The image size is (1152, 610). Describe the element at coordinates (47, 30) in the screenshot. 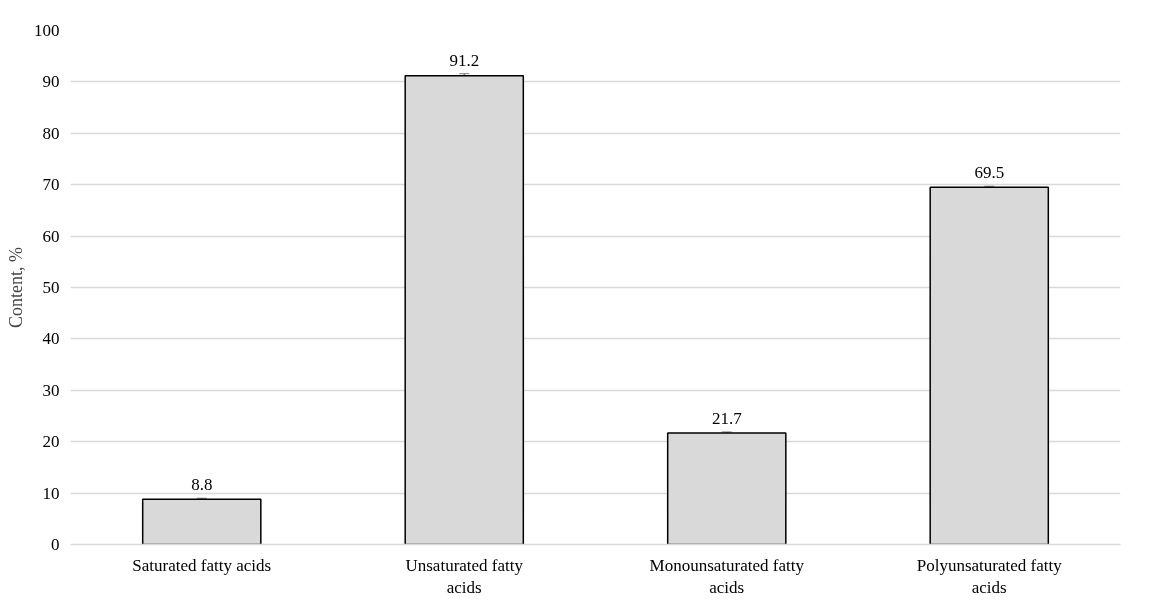

I see `y-tick-label: 100` at that location.